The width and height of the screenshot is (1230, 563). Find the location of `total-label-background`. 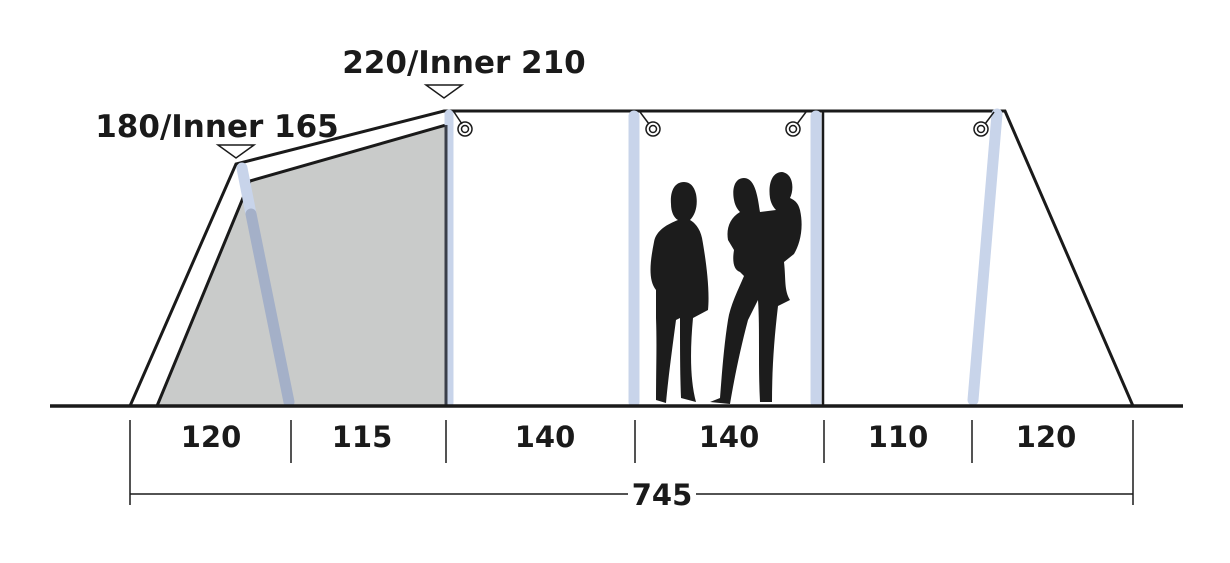

total-label-background is located at coordinates (662, 493).